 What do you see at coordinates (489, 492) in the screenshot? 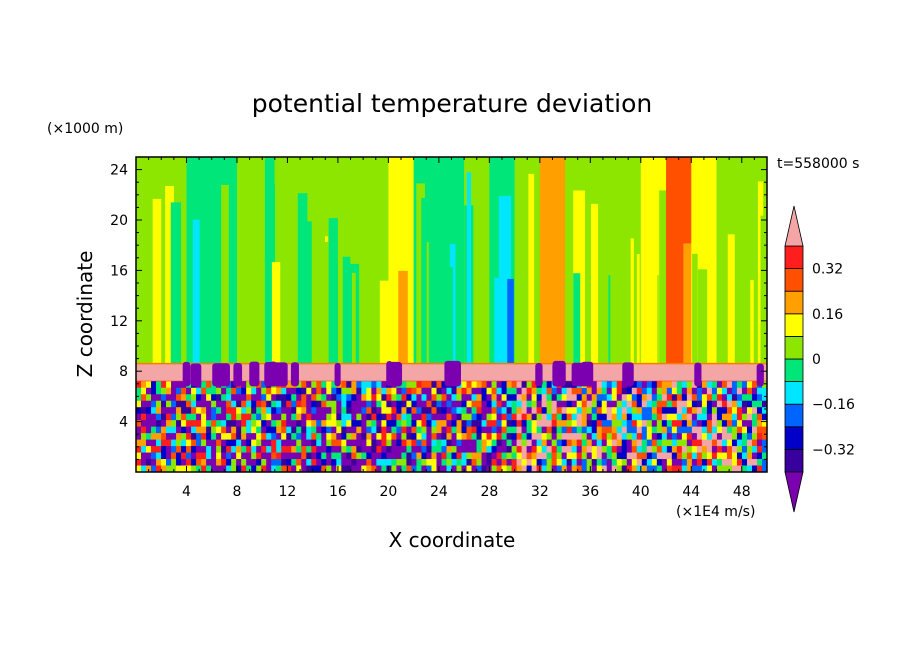
I see `x-tick-label: 28` at bounding box center [489, 492].